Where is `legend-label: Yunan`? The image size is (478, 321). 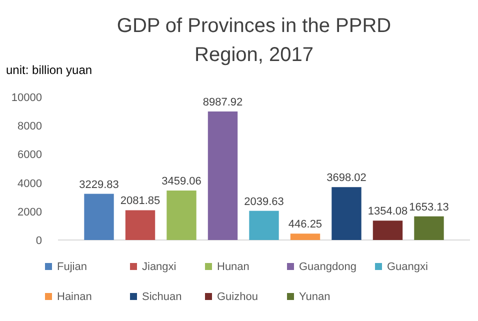 legend-label: Yunan is located at coordinates (314, 297).